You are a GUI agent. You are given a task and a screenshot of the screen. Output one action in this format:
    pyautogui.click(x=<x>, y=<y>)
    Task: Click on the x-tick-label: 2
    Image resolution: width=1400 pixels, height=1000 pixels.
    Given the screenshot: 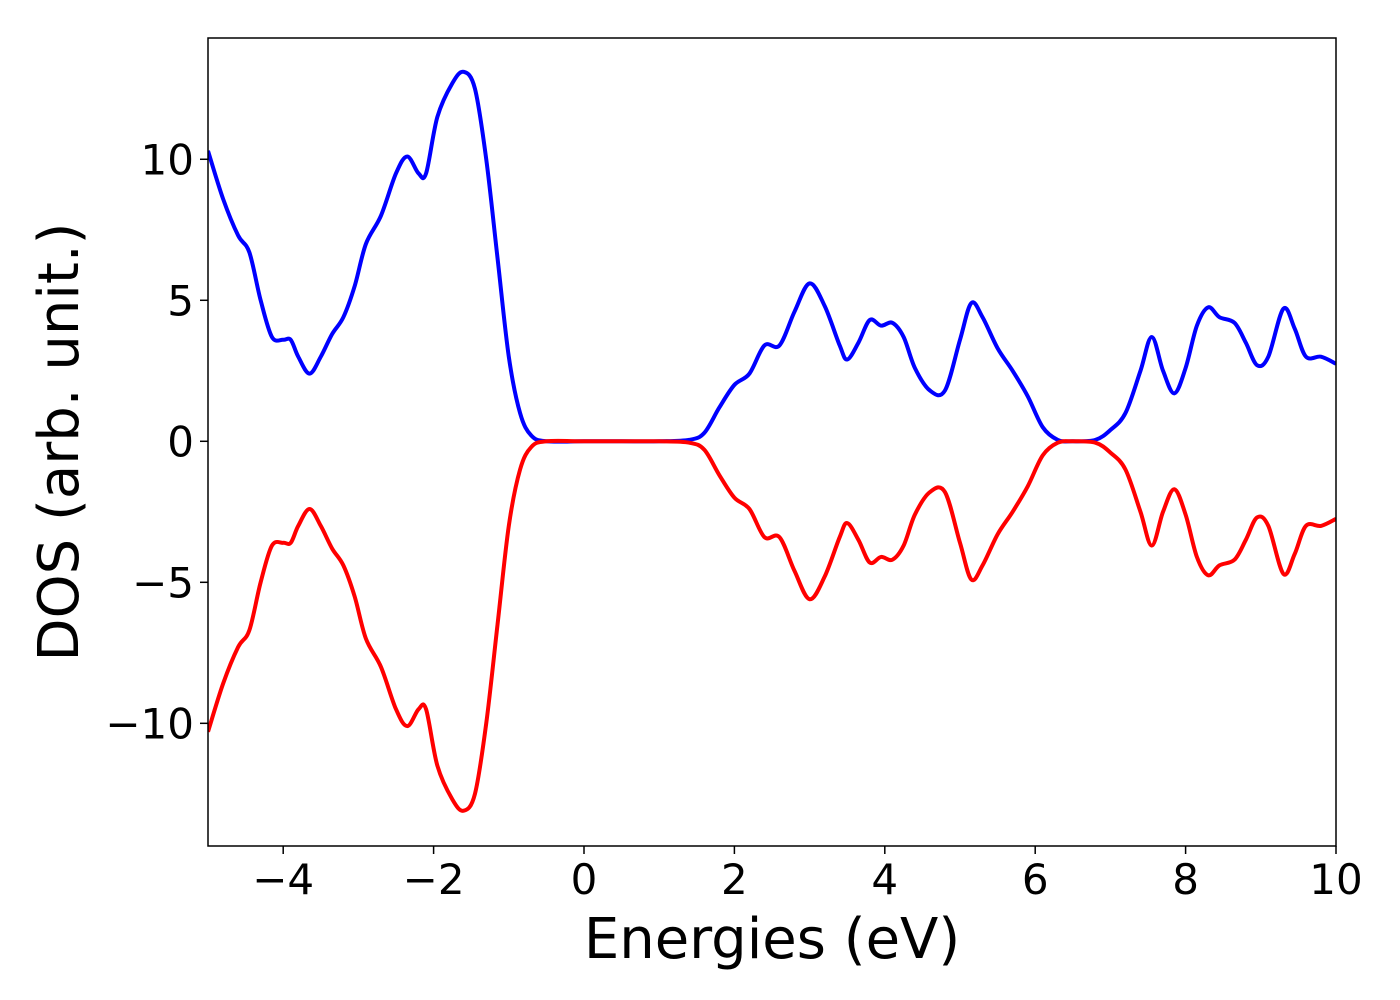 What is the action you would take?
    pyautogui.click(x=734, y=879)
    